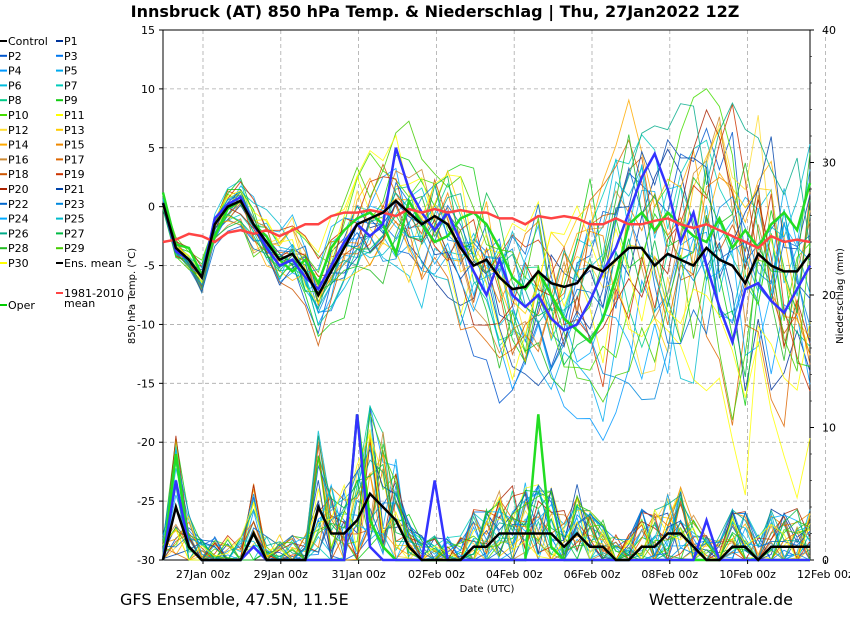 The height and width of the screenshot is (620, 850). Describe the element at coordinates (146, 501) in the screenshot. I see `left-tick-label-8: -25` at that location.